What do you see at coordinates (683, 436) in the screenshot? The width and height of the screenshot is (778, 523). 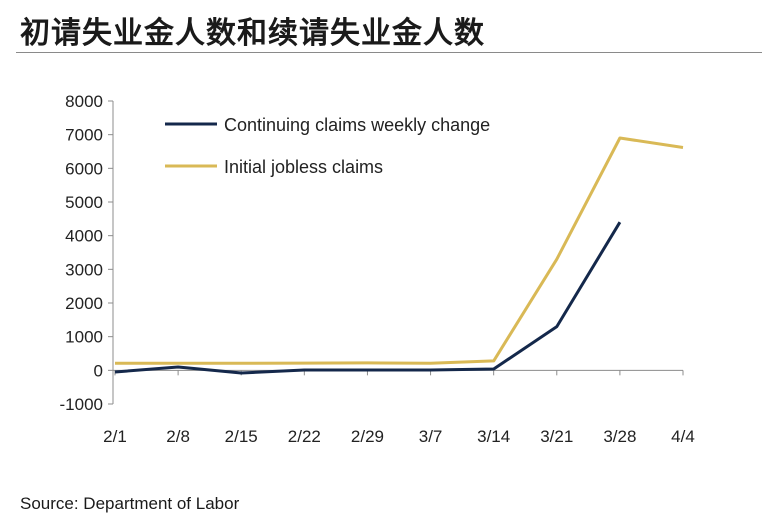 I see `x-tick-label: 4/4` at bounding box center [683, 436].